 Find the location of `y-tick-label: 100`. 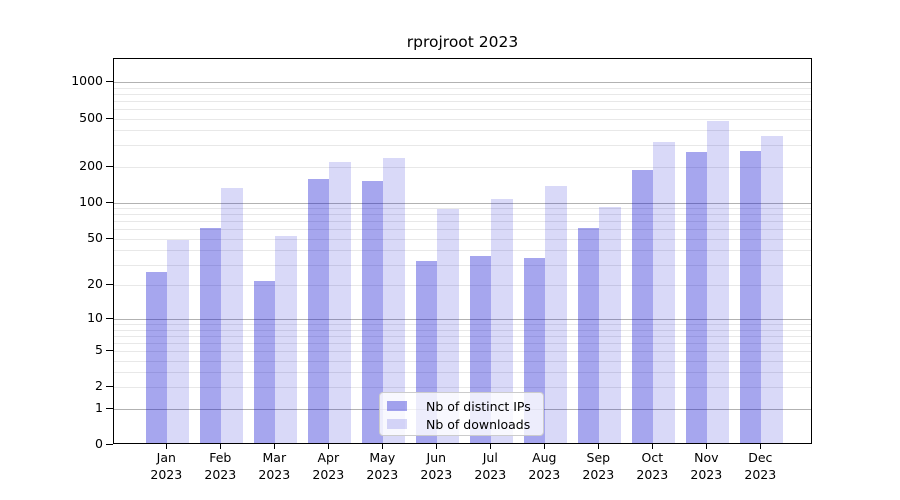

y-tick-label: 100 is located at coordinates (91, 201).